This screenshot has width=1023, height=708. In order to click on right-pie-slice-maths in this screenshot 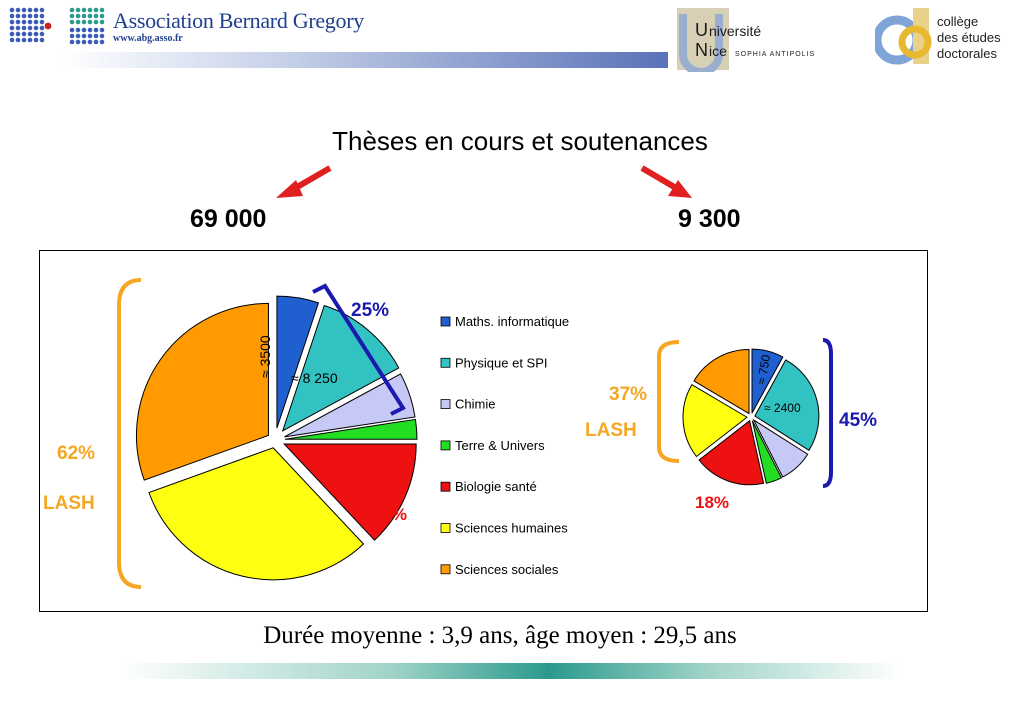, I will do `click(767, 381)`.